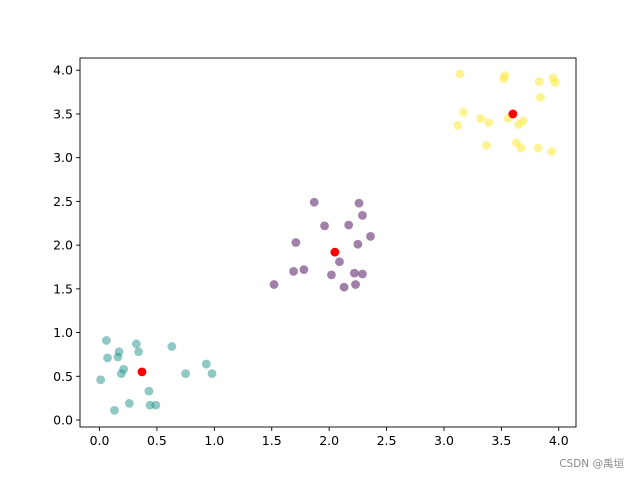  What do you see at coordinates (157, 440) in the screenshot?
I see `x-tick-label-1: 0.5` at bounding box center [157, 440].